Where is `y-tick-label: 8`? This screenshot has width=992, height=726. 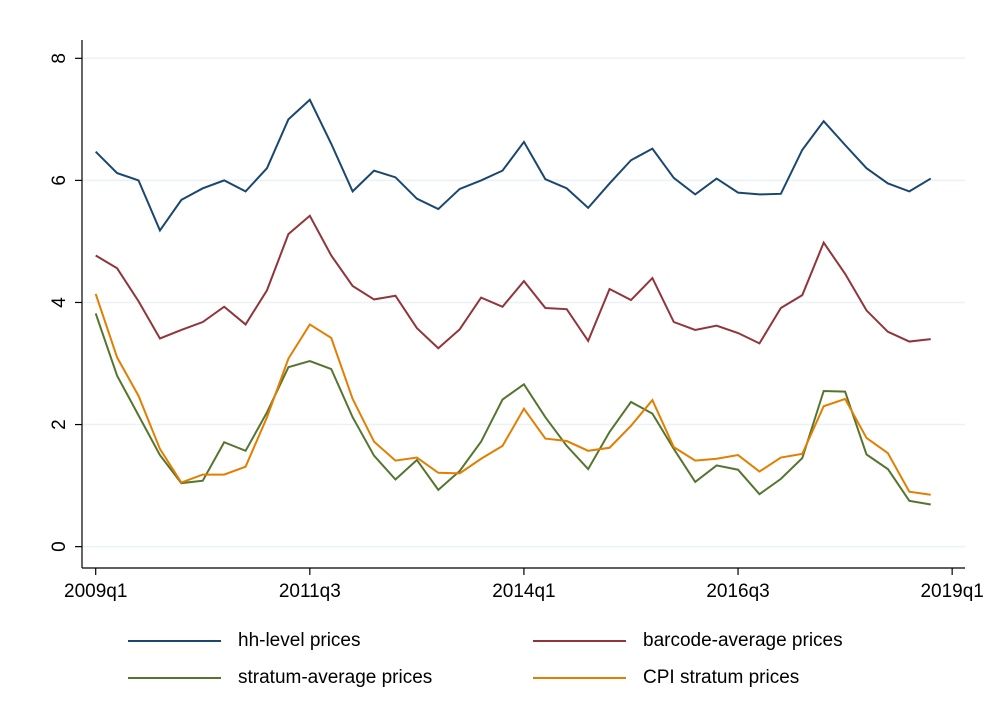 y-tick-label: 8 is located at coordinates (59, 58).